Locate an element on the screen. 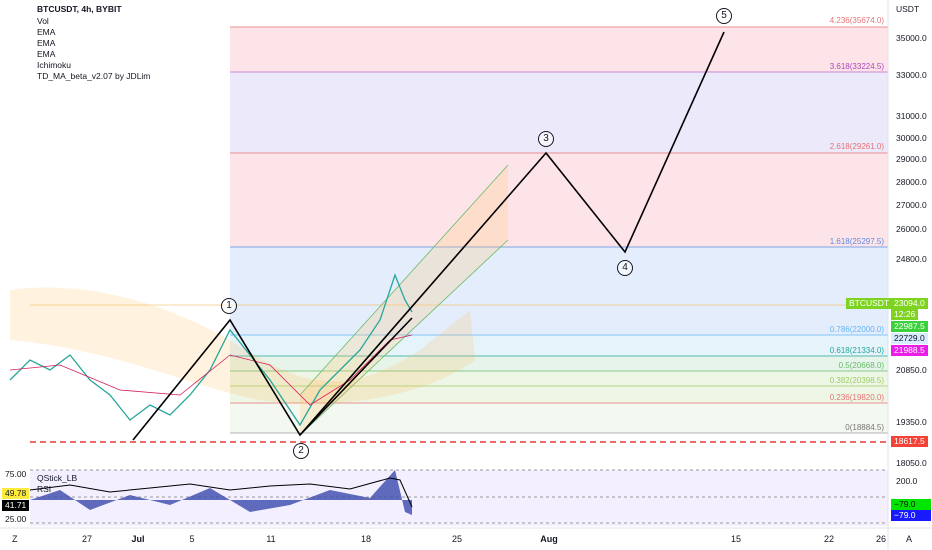 This screenshot has height=550, width=932. wave-label: 2 is located at coordinates (301, 451).